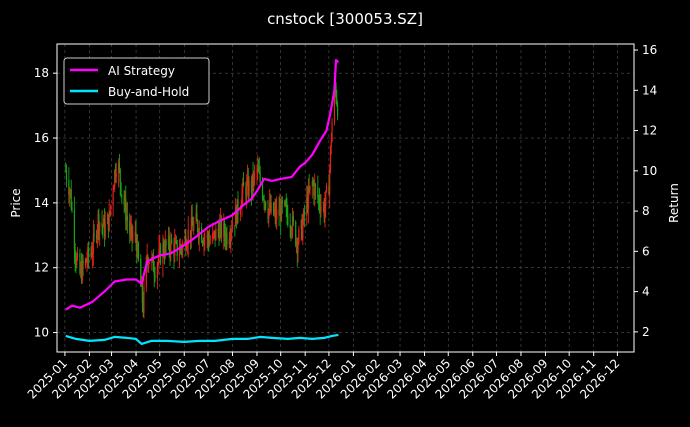 This screenshot has width=690, height=427. What do you see at coordinates (141, 71) in the screenshot?
I see `legend-label-ai-strategy: AI Strategy` at bounding box center [141, 71].